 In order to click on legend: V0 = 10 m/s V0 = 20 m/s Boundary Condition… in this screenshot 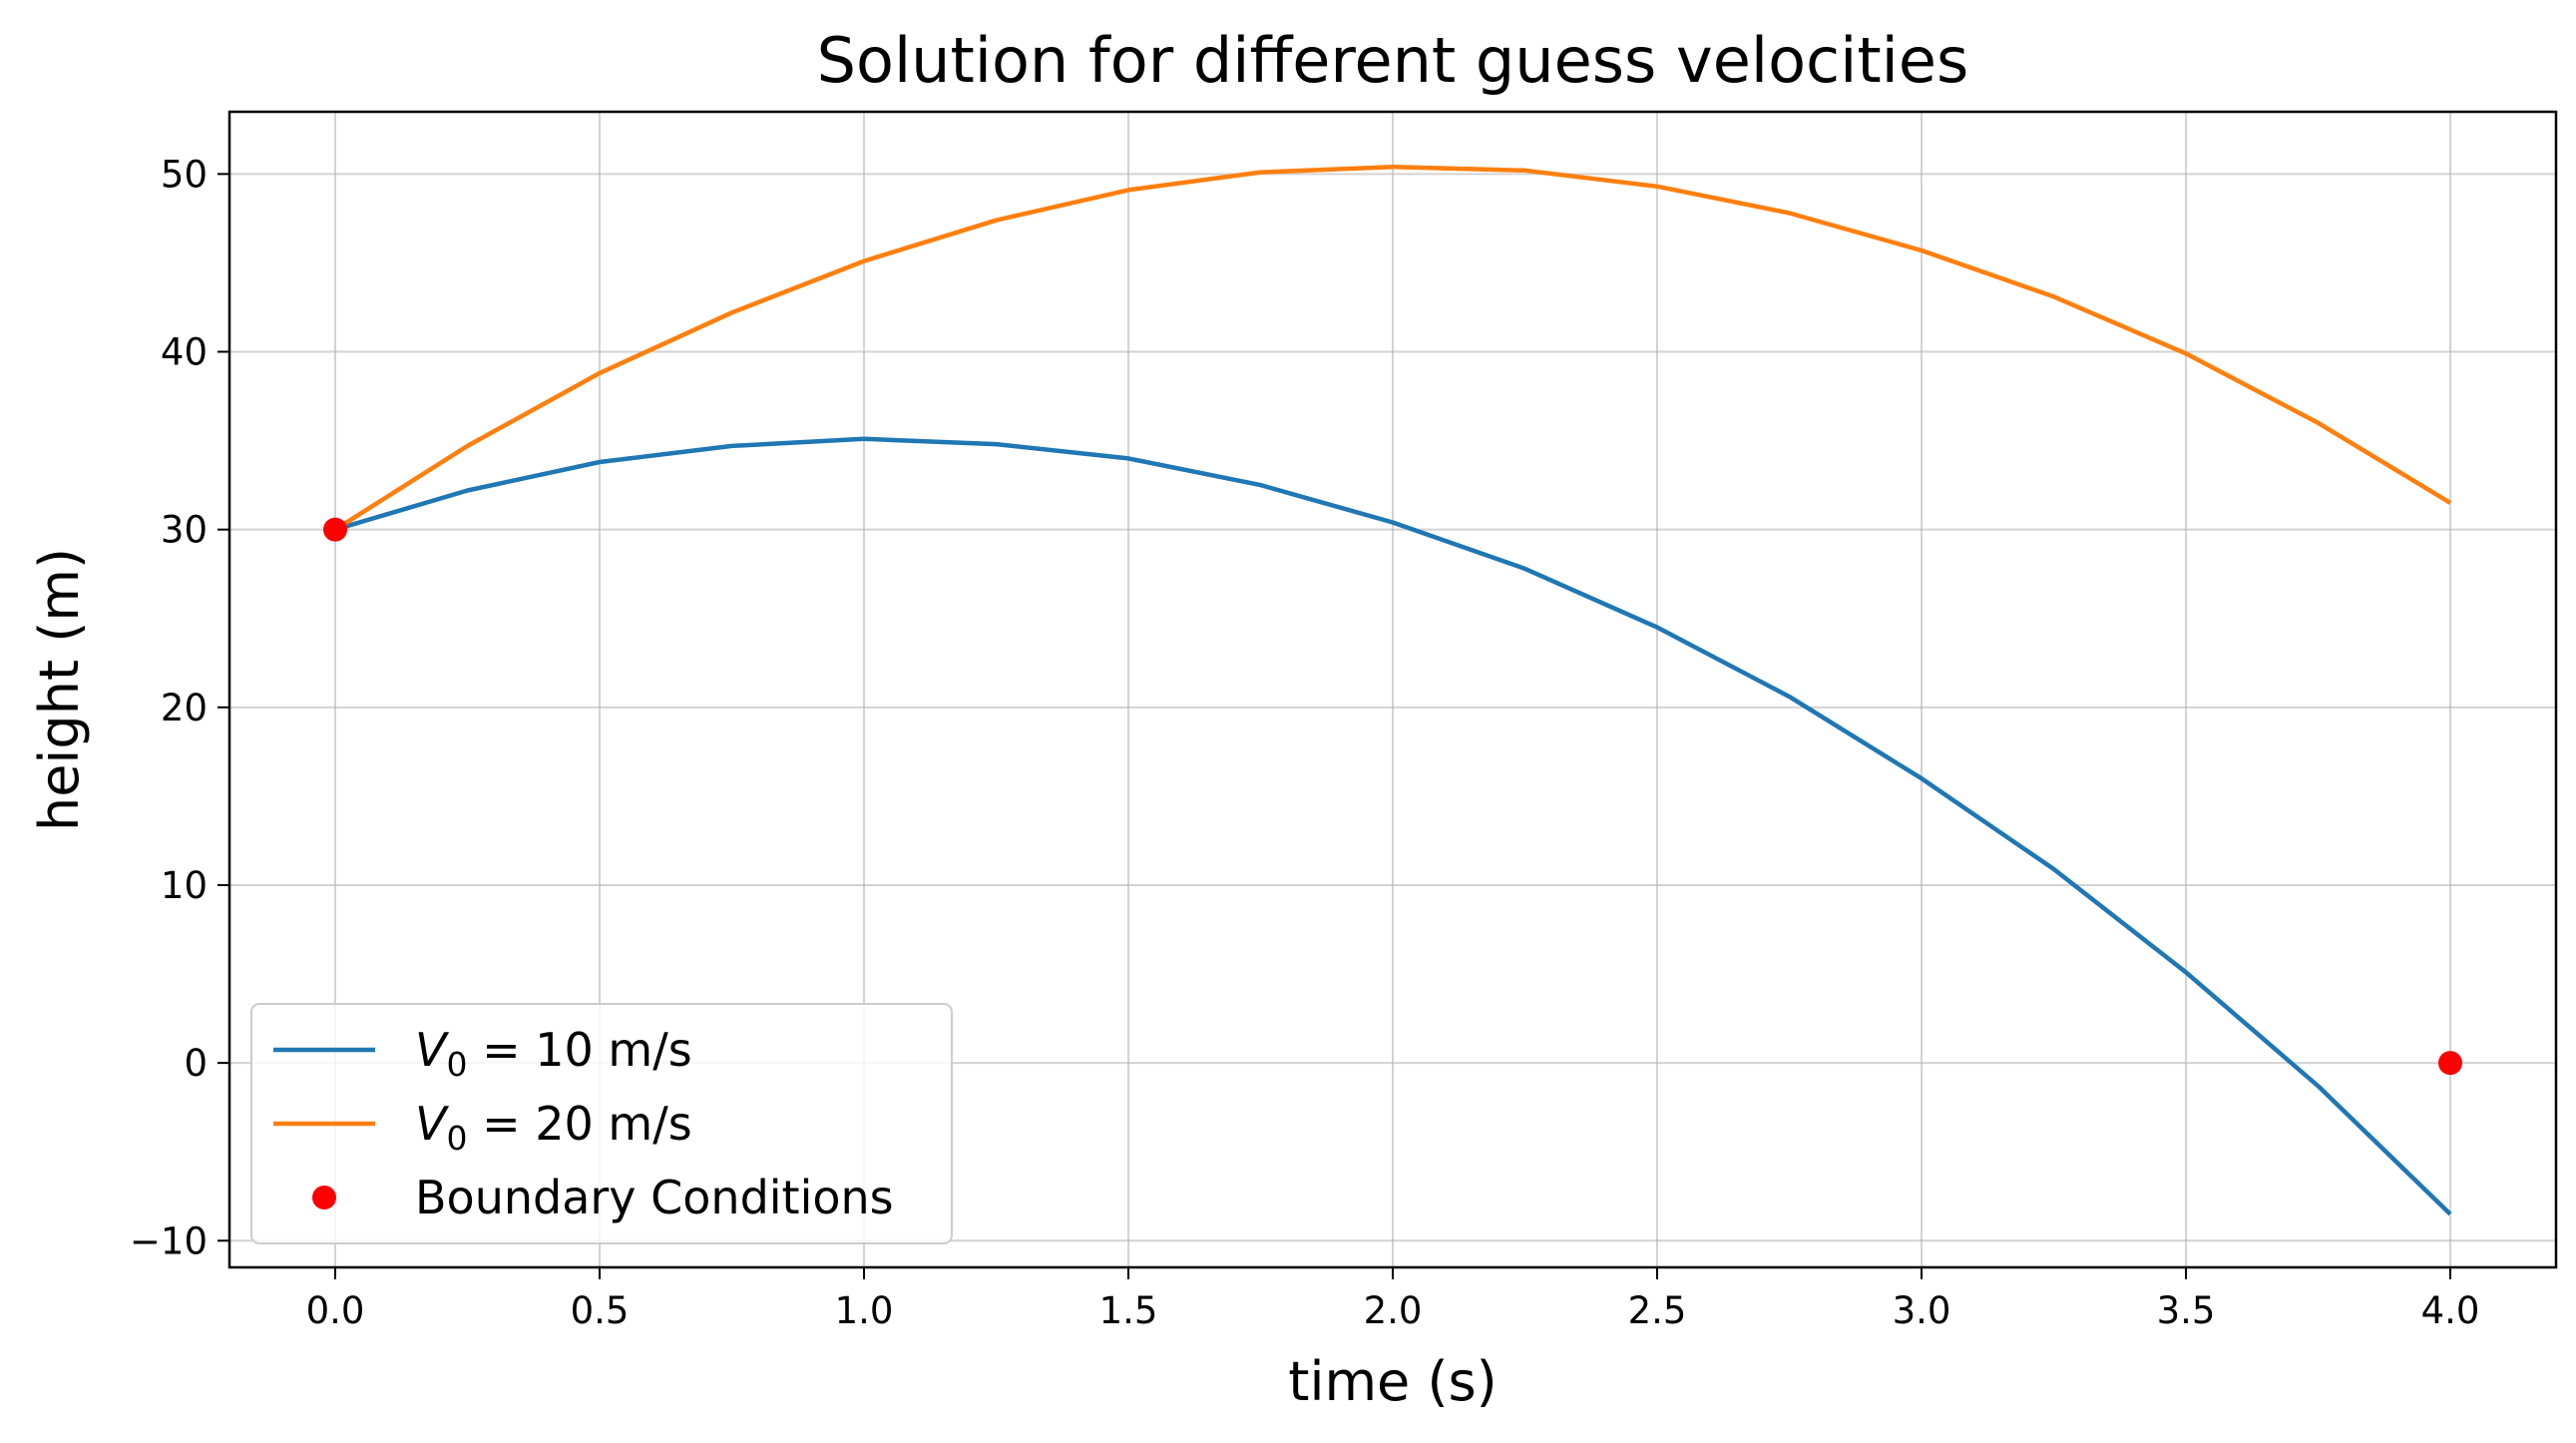, I will do `click(601, 1123)`.